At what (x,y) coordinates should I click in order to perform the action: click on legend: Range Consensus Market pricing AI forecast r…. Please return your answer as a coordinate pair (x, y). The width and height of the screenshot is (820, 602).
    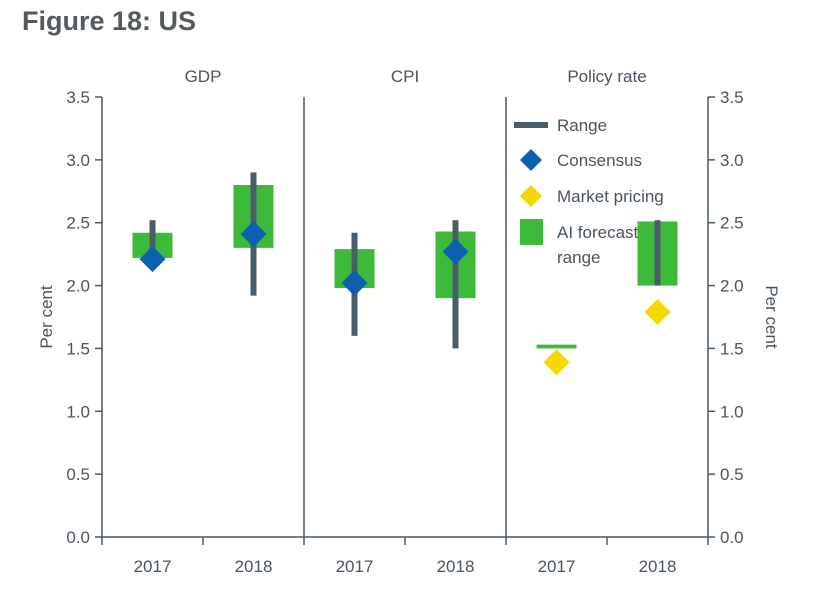
    Looking at the image, I should click on (589, 191).